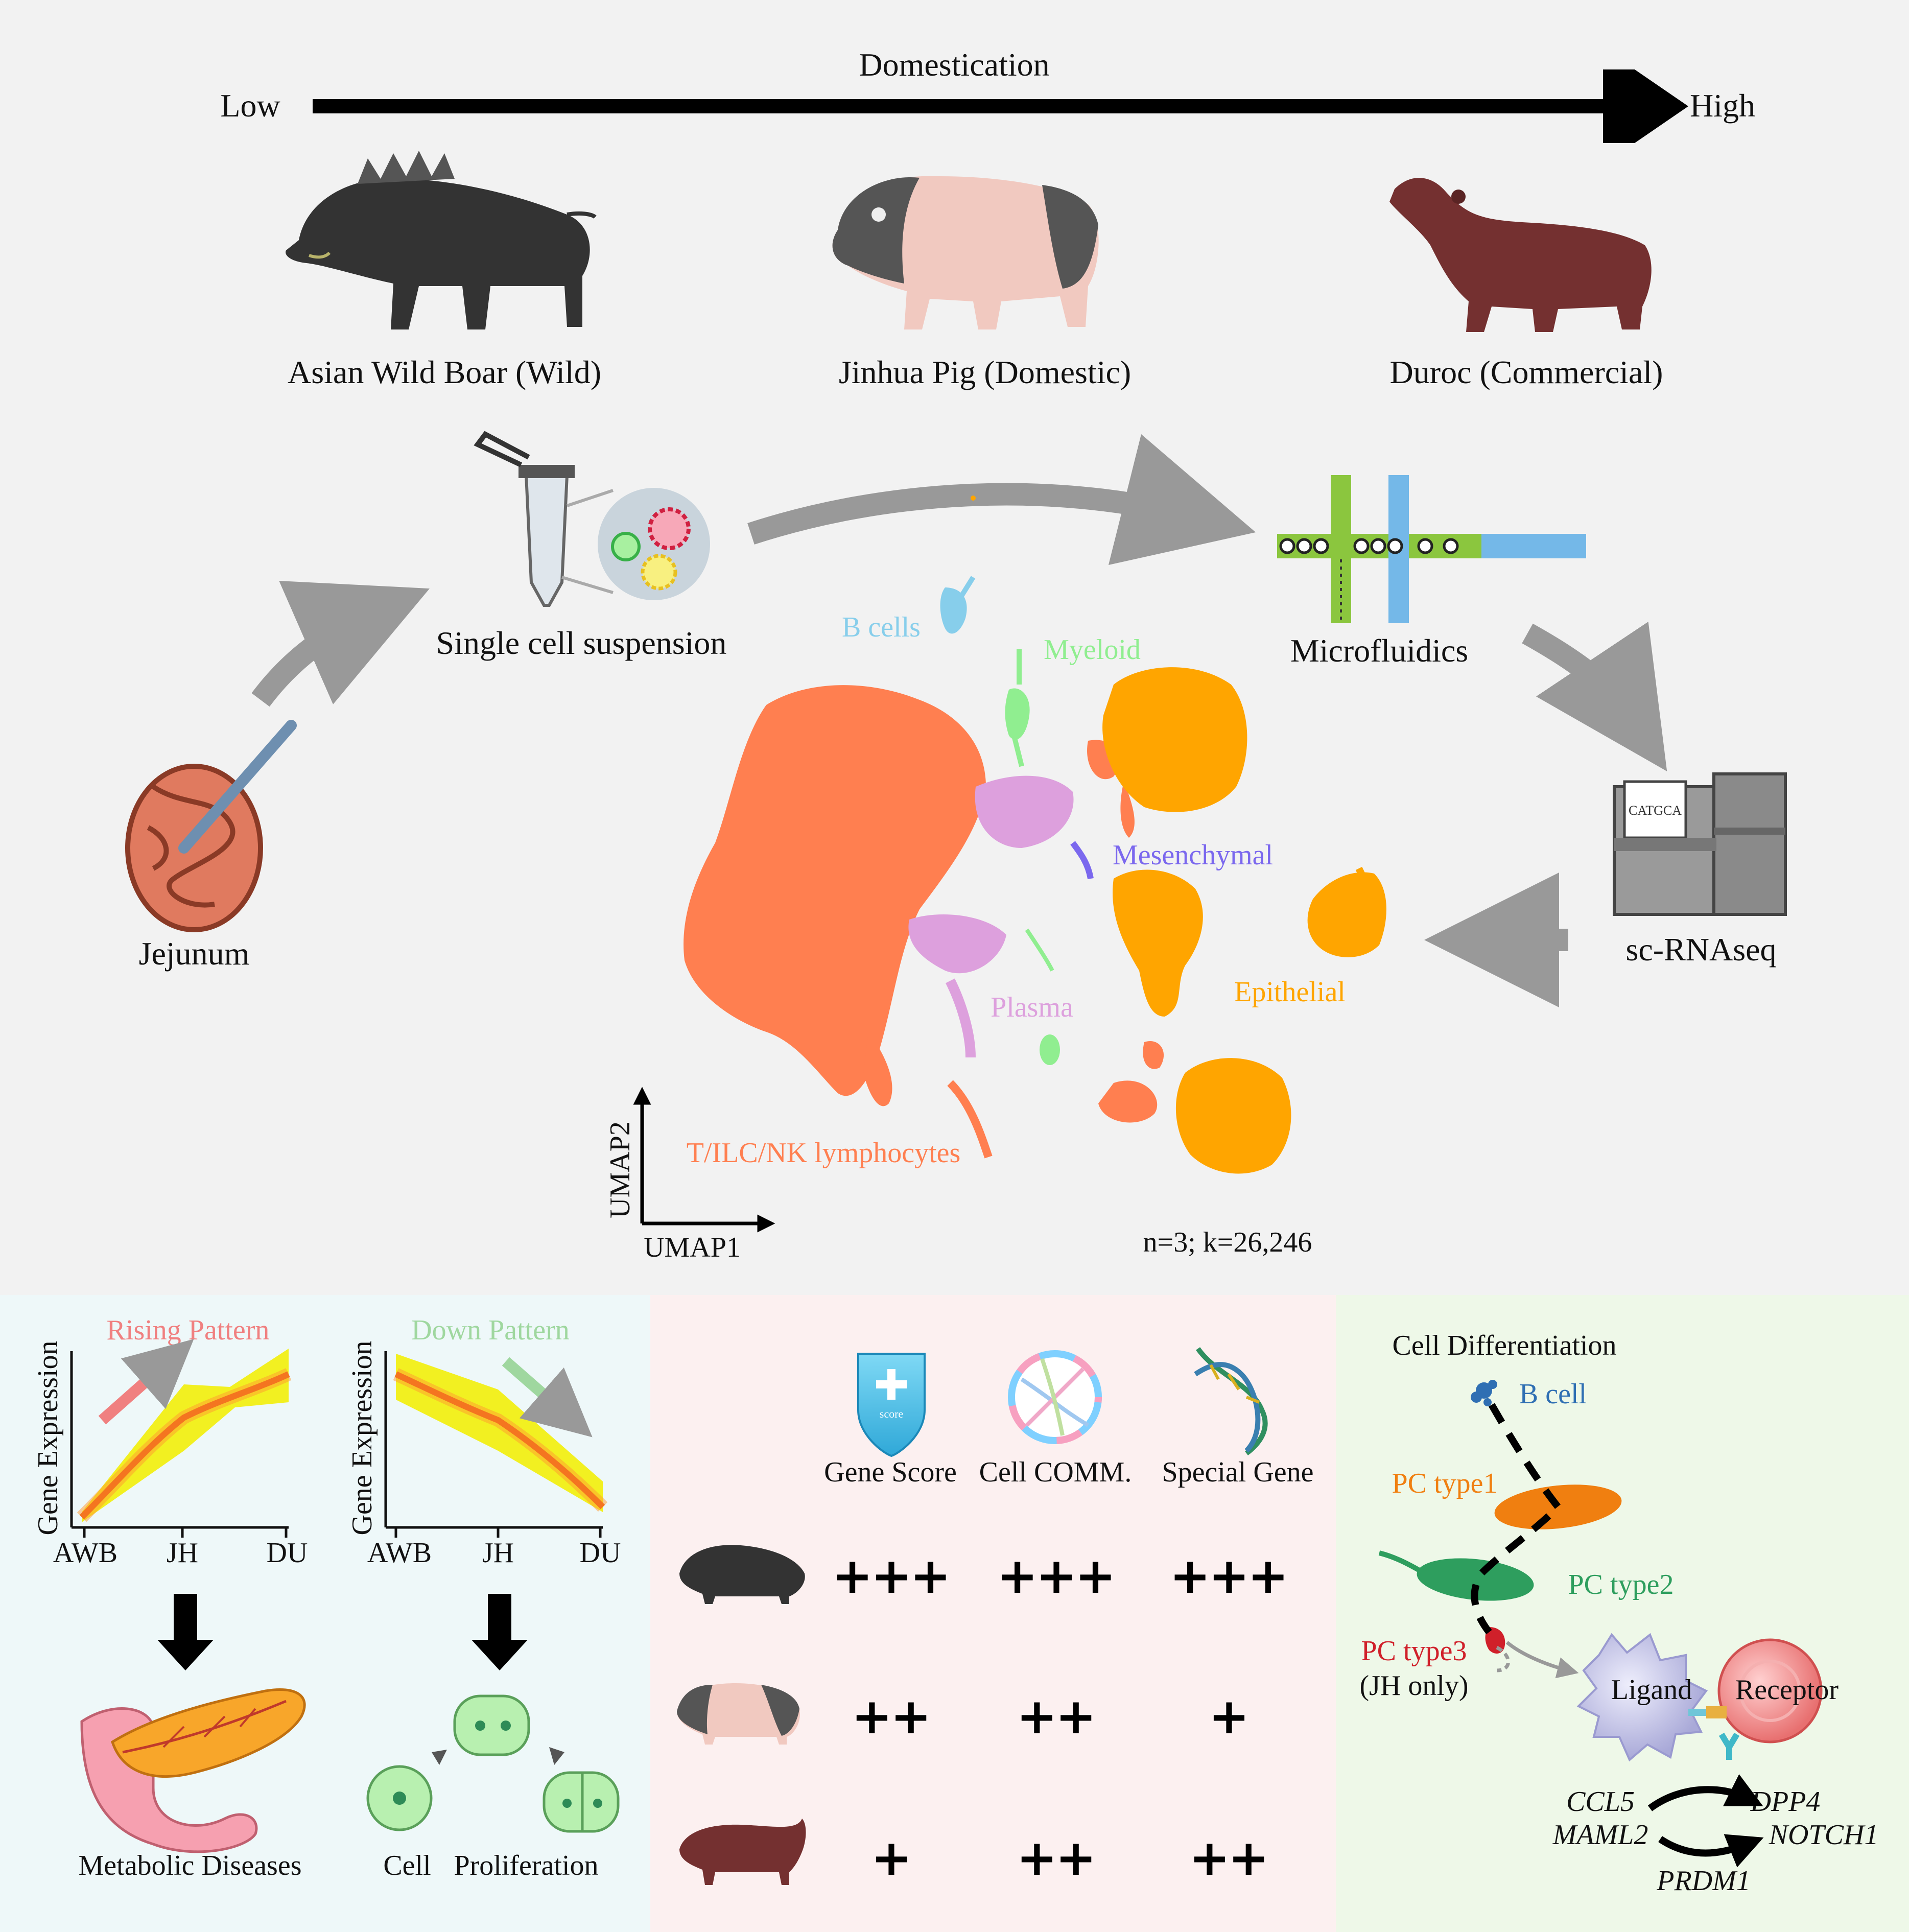 The height and width of the screenshot is (1932, 1909). I want to click on cell-proliferation-icon, so click(493, 1763).